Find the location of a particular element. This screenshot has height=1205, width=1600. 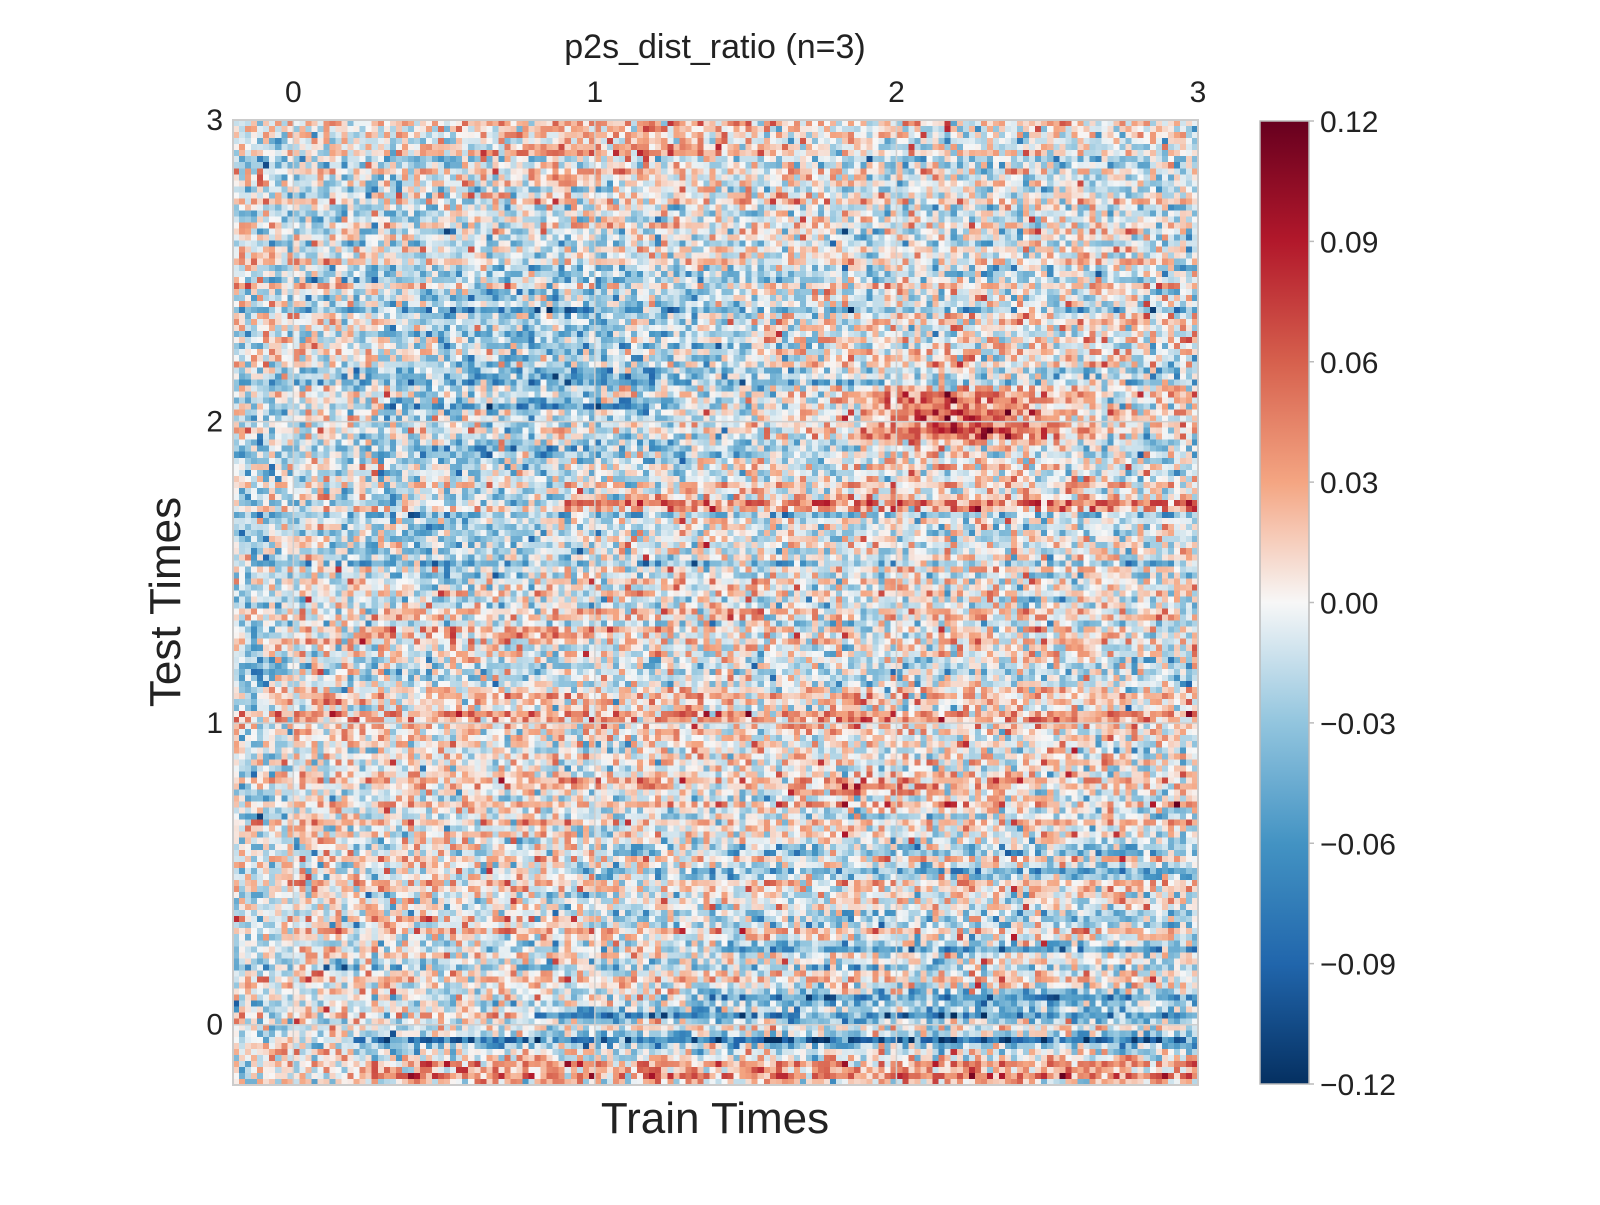

y-tick-label: 0 is located at coordinates (214, 1025).